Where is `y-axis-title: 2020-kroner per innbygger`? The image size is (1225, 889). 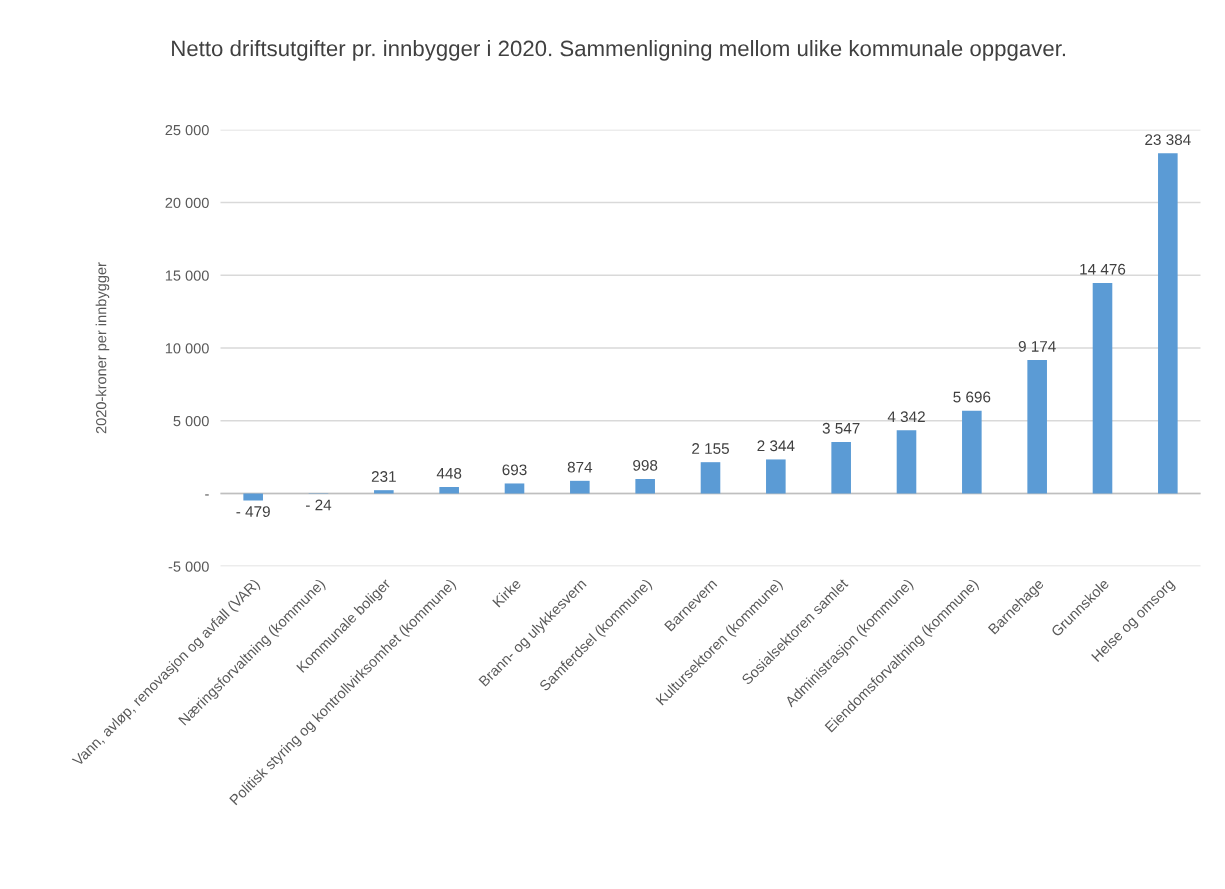 y-axis-title: 2020-kroner per innbygger is located at coordinates (102, 348).